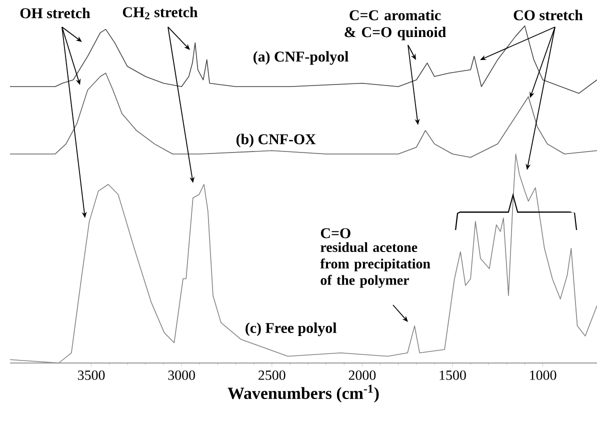  Describe the element at coordinates (55, 13) in the screenshot. I see `text: OH stretch` at that location.